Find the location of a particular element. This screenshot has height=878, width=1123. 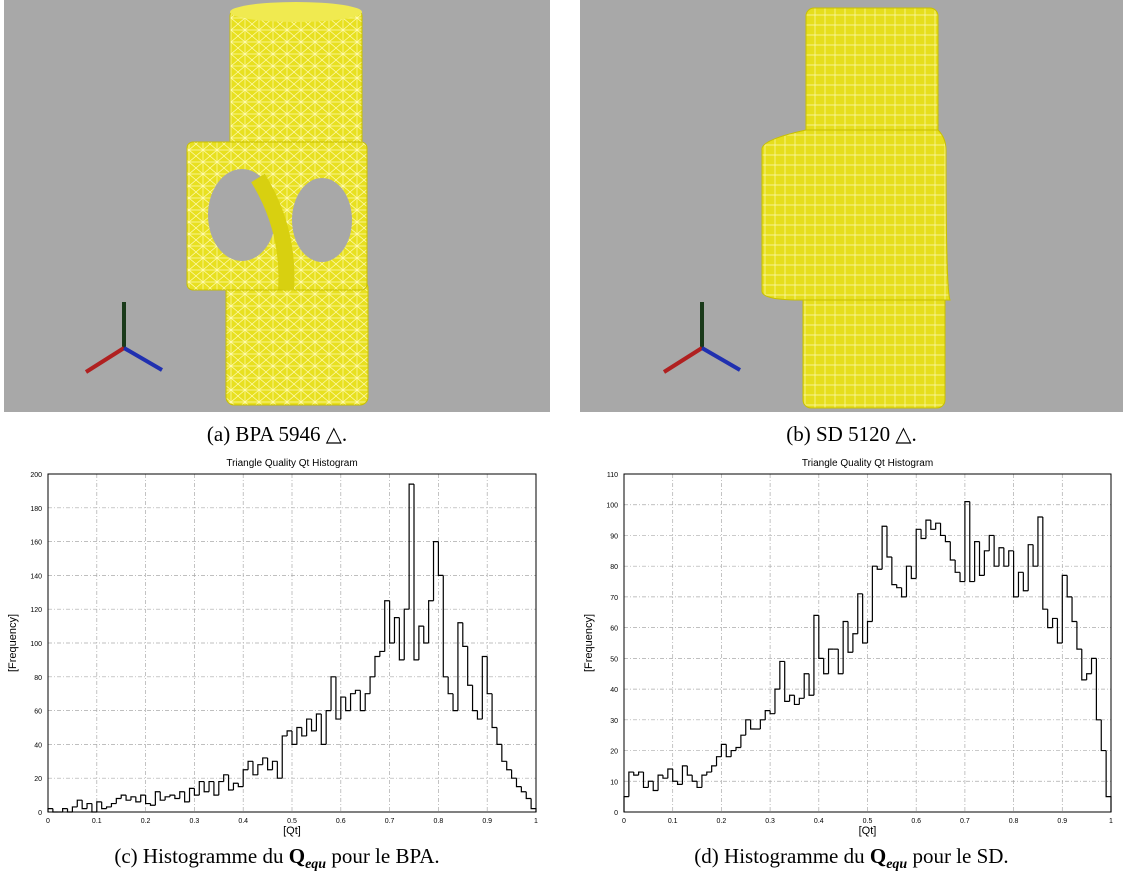

caption: (b) SD 5120 △. is located at coordinates (851, 434).